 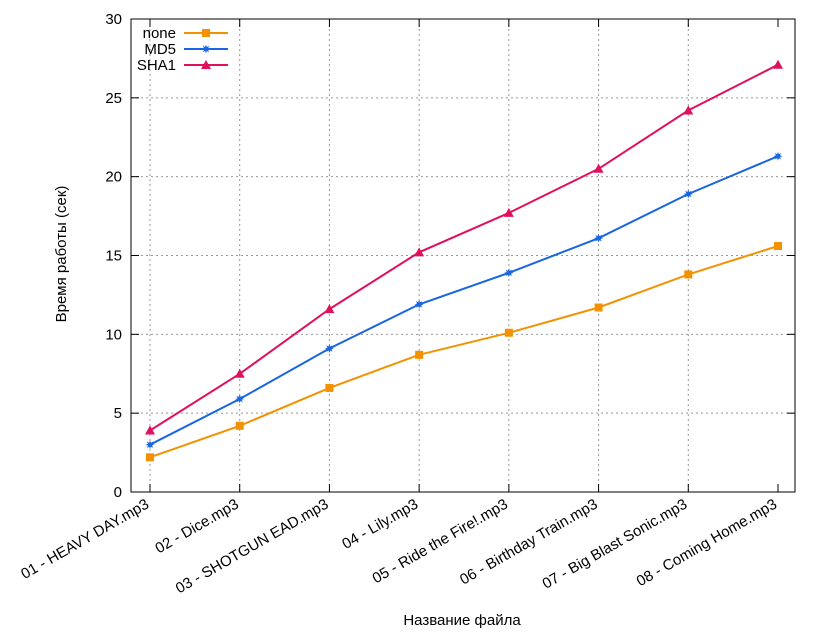 I want to click on y-tick-label: 10, so click(x=113, y=334).